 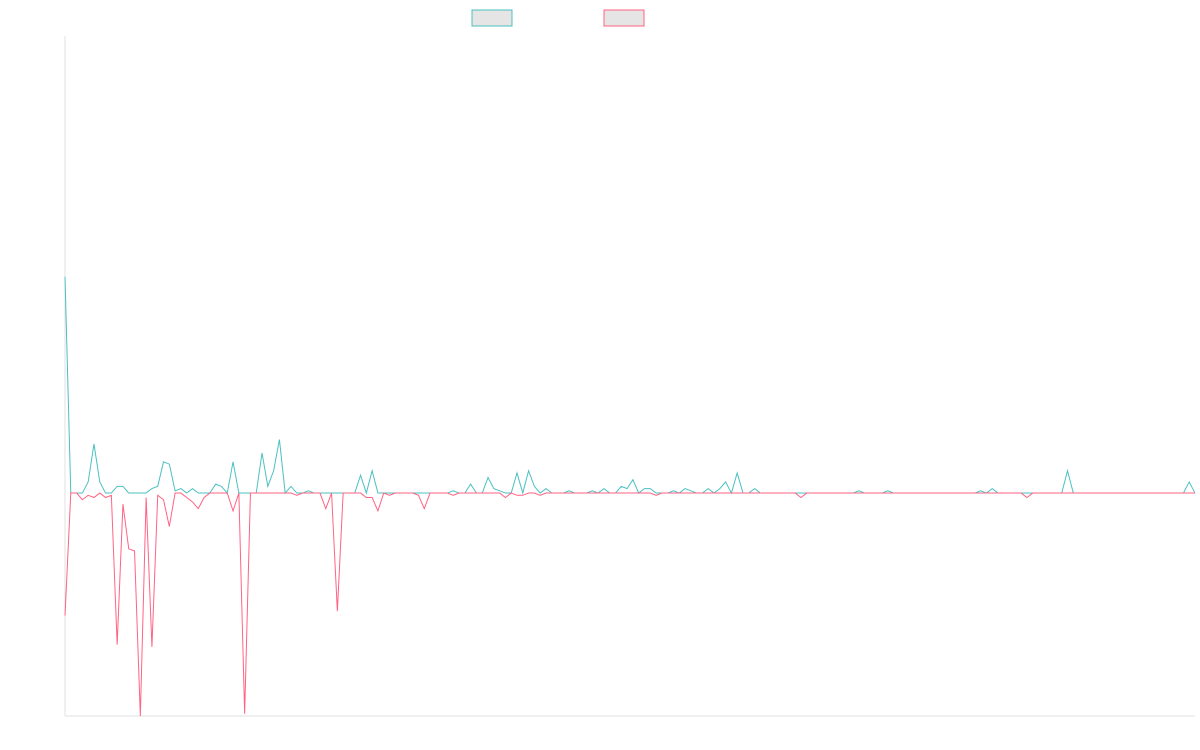 I want to click on legend, so click(x=558, y=18).